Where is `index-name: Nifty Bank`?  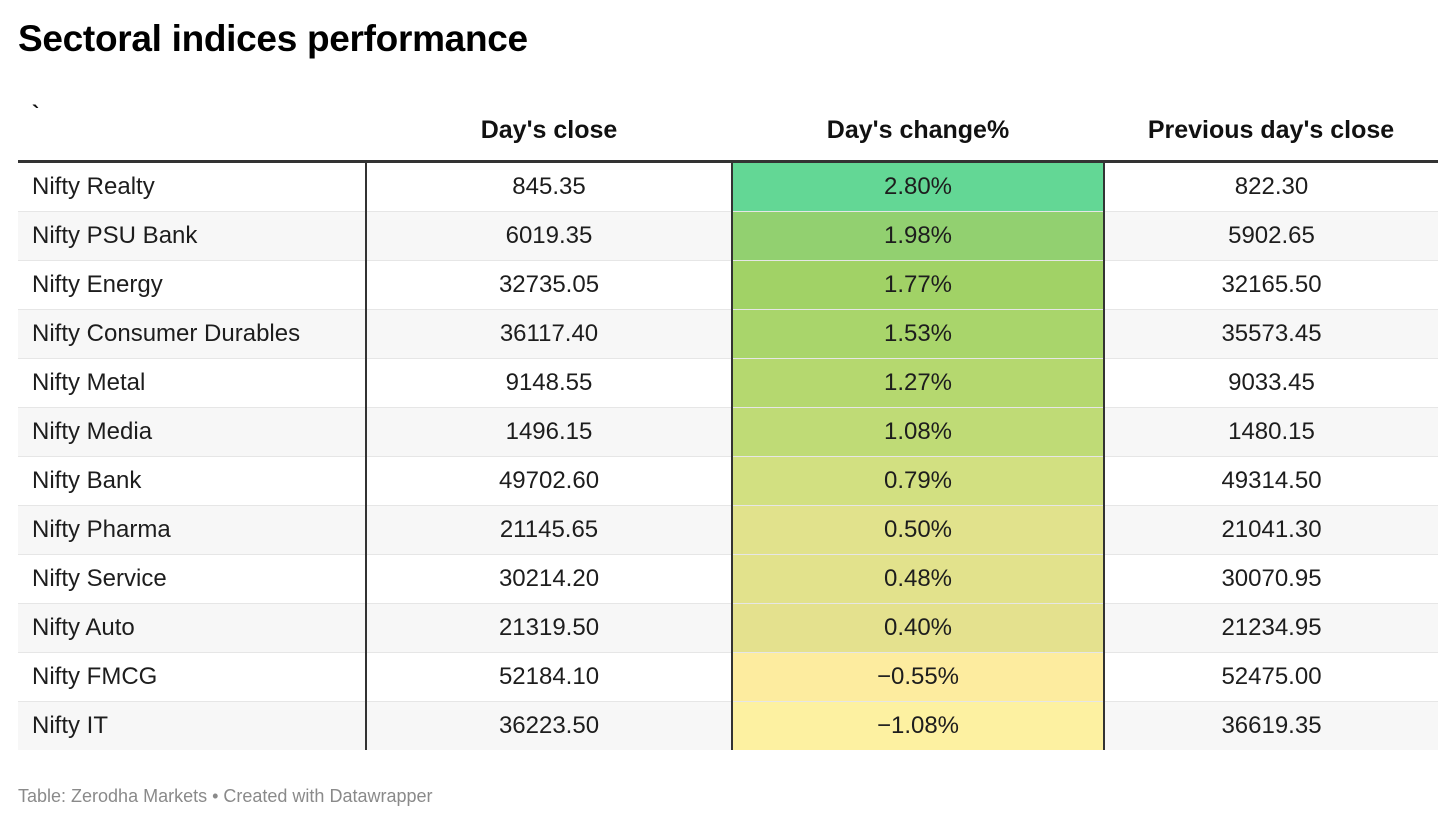
index-name: Nifty Bank is located at coordinates (192, 481).